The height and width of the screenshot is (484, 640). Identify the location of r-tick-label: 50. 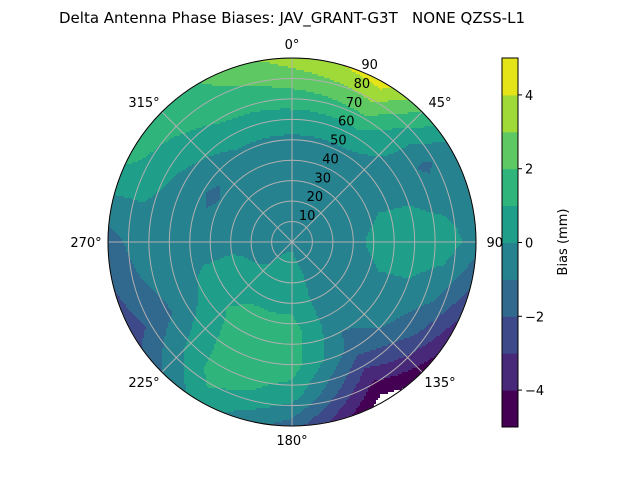
(338, 141).